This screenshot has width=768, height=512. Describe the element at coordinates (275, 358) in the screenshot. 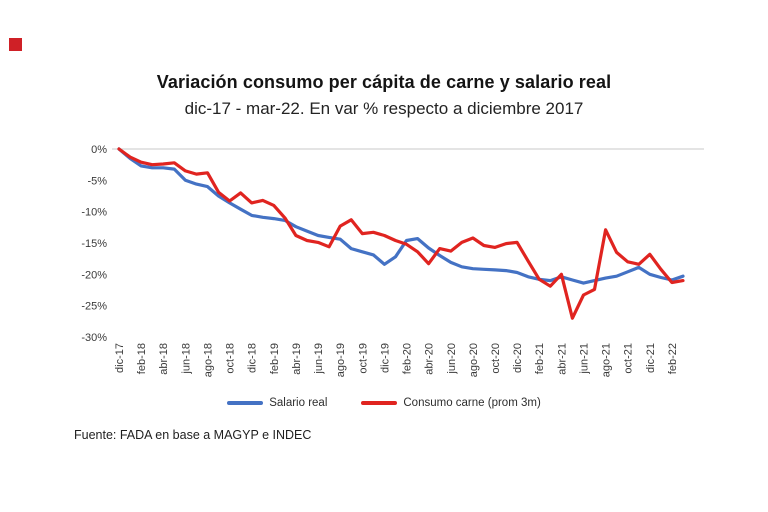

I see `x-tick-label: feb-19` at that location.